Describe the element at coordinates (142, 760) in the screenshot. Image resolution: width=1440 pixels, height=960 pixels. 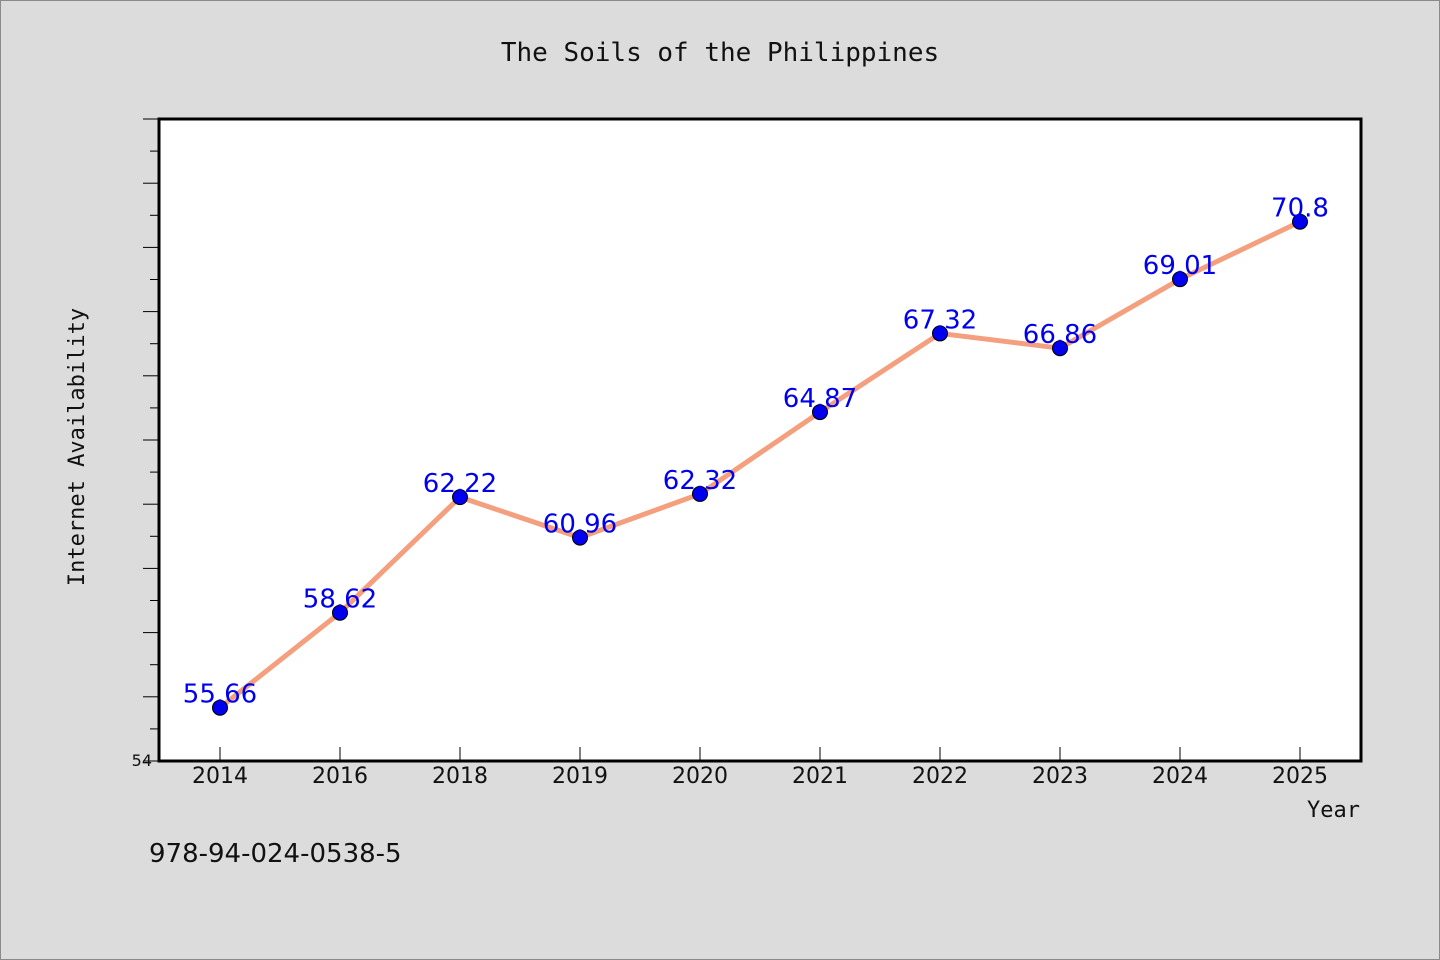
I see `y-tick-label: 54` at that location.